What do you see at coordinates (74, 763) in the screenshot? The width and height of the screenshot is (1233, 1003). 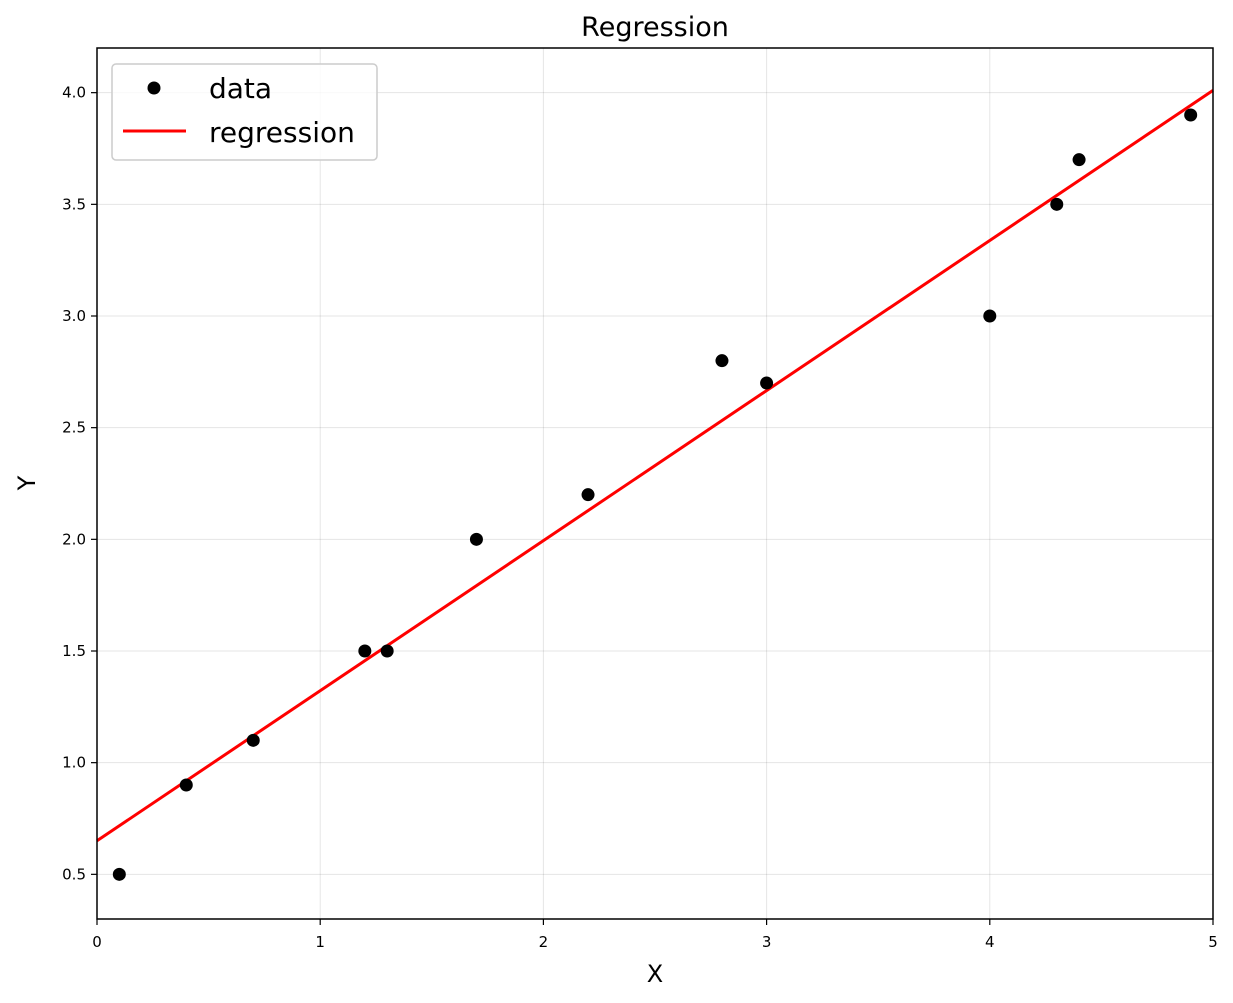 I see `y-tick-label: 1.0` at bounding box center [74, 763].